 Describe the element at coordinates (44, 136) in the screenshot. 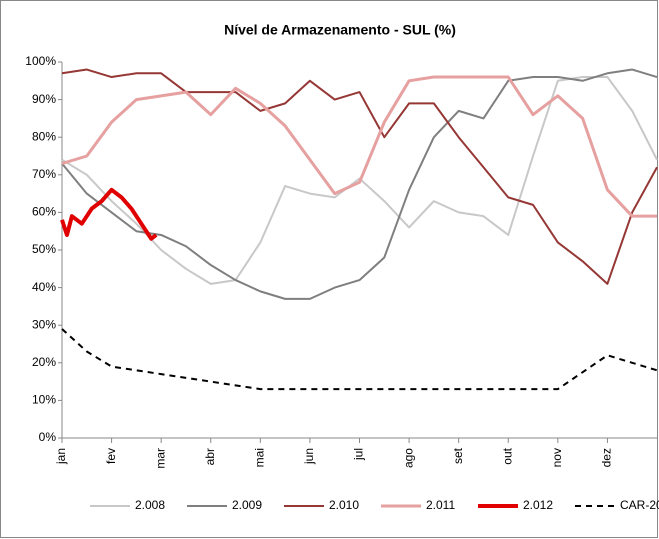

I see `y-tick-label: 80%` at that location.